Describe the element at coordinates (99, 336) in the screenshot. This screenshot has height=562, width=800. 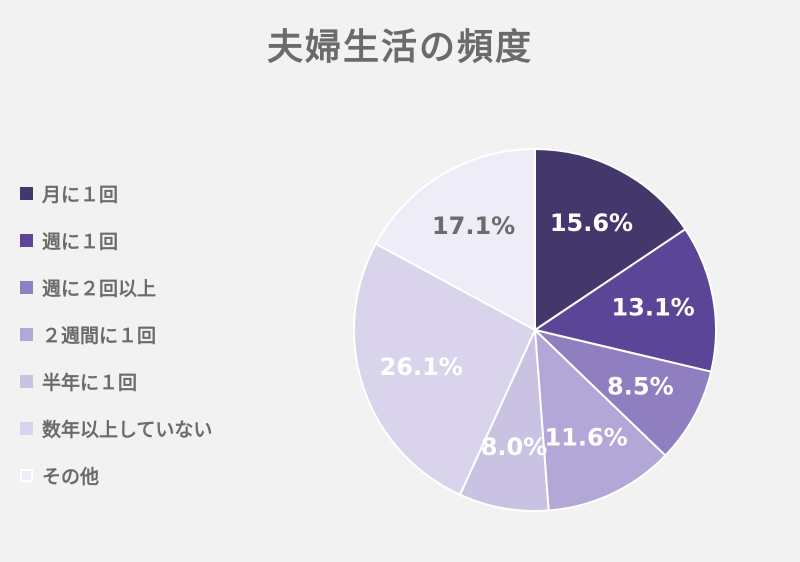
I see `legend-label: ２週間に１回` at that location.